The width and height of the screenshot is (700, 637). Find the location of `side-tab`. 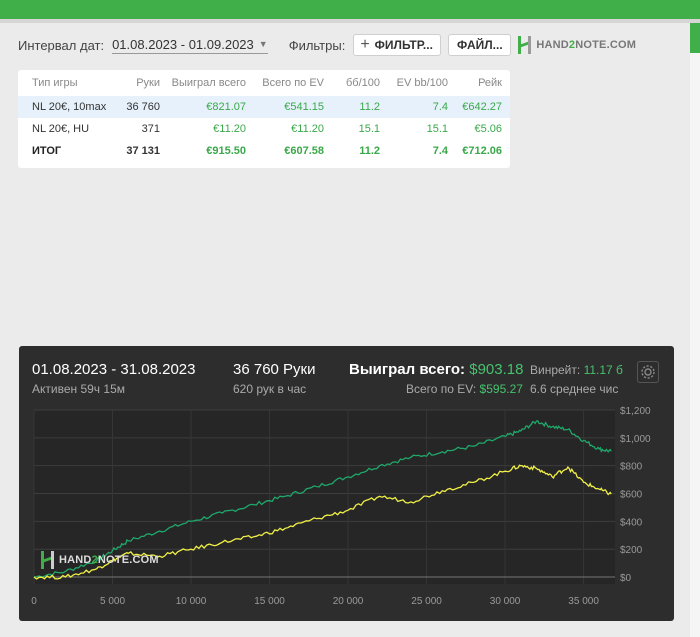

side-tab is located at coordinates (695, 38).